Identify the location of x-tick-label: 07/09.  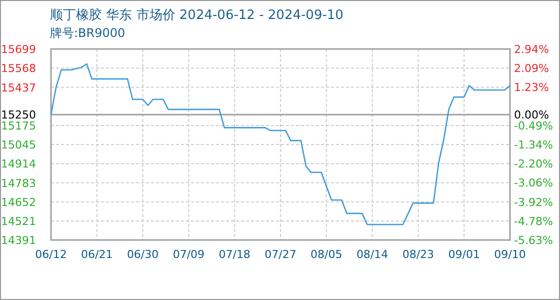
(188, 254).